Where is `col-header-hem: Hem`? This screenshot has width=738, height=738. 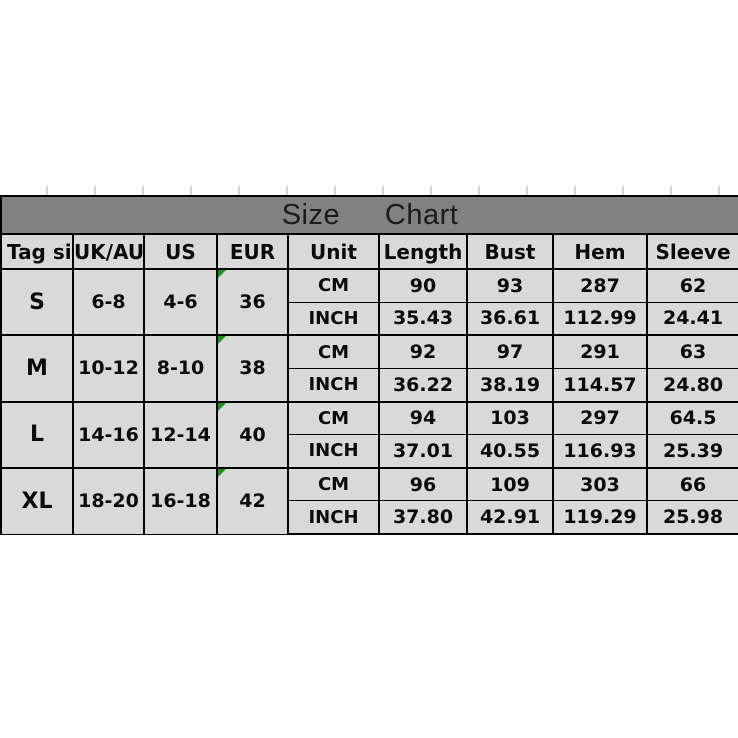 col-header-hem: Hem is located at coordinates (600, 251).